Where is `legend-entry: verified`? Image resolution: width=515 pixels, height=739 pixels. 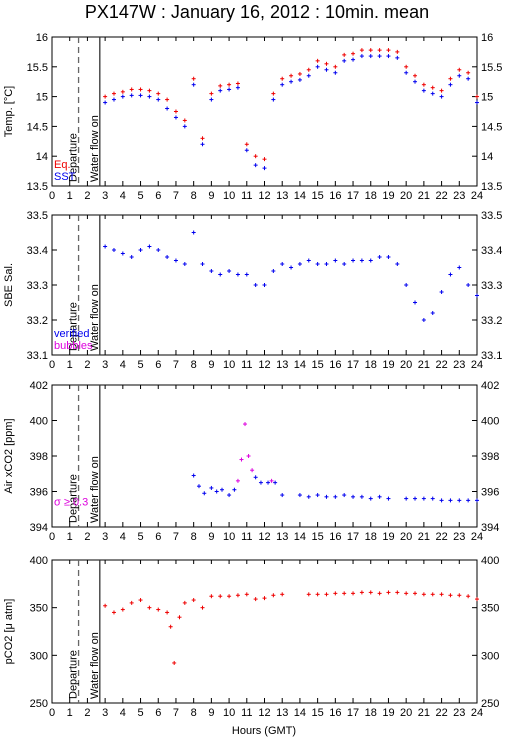 legend-entry: verified is located at coordinates (71, 334).